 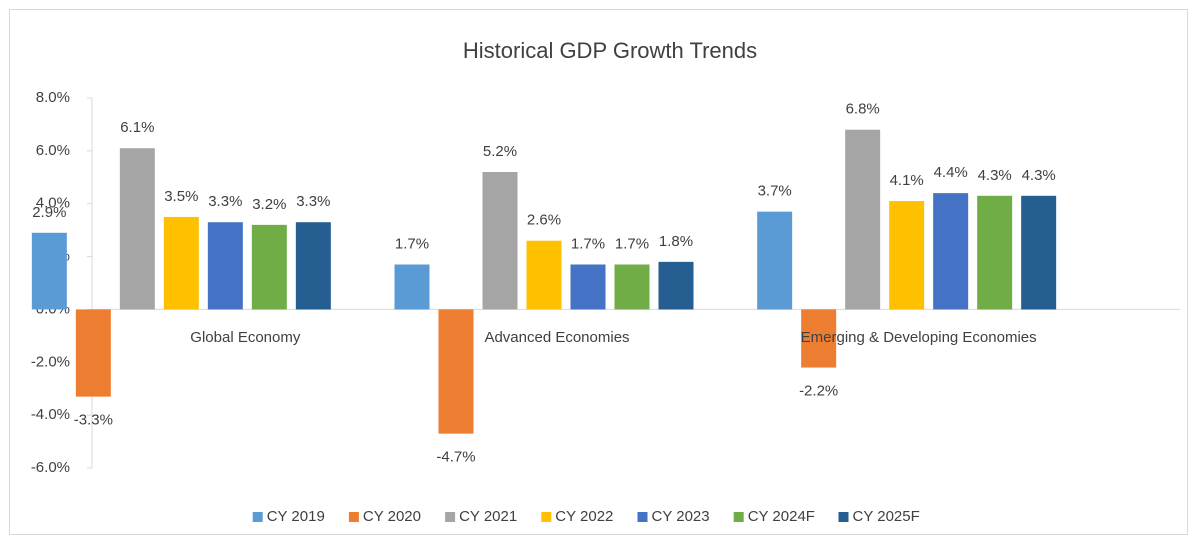 I want to click on x-tick-label: Advanced Economies, so click(x=556, y=337).